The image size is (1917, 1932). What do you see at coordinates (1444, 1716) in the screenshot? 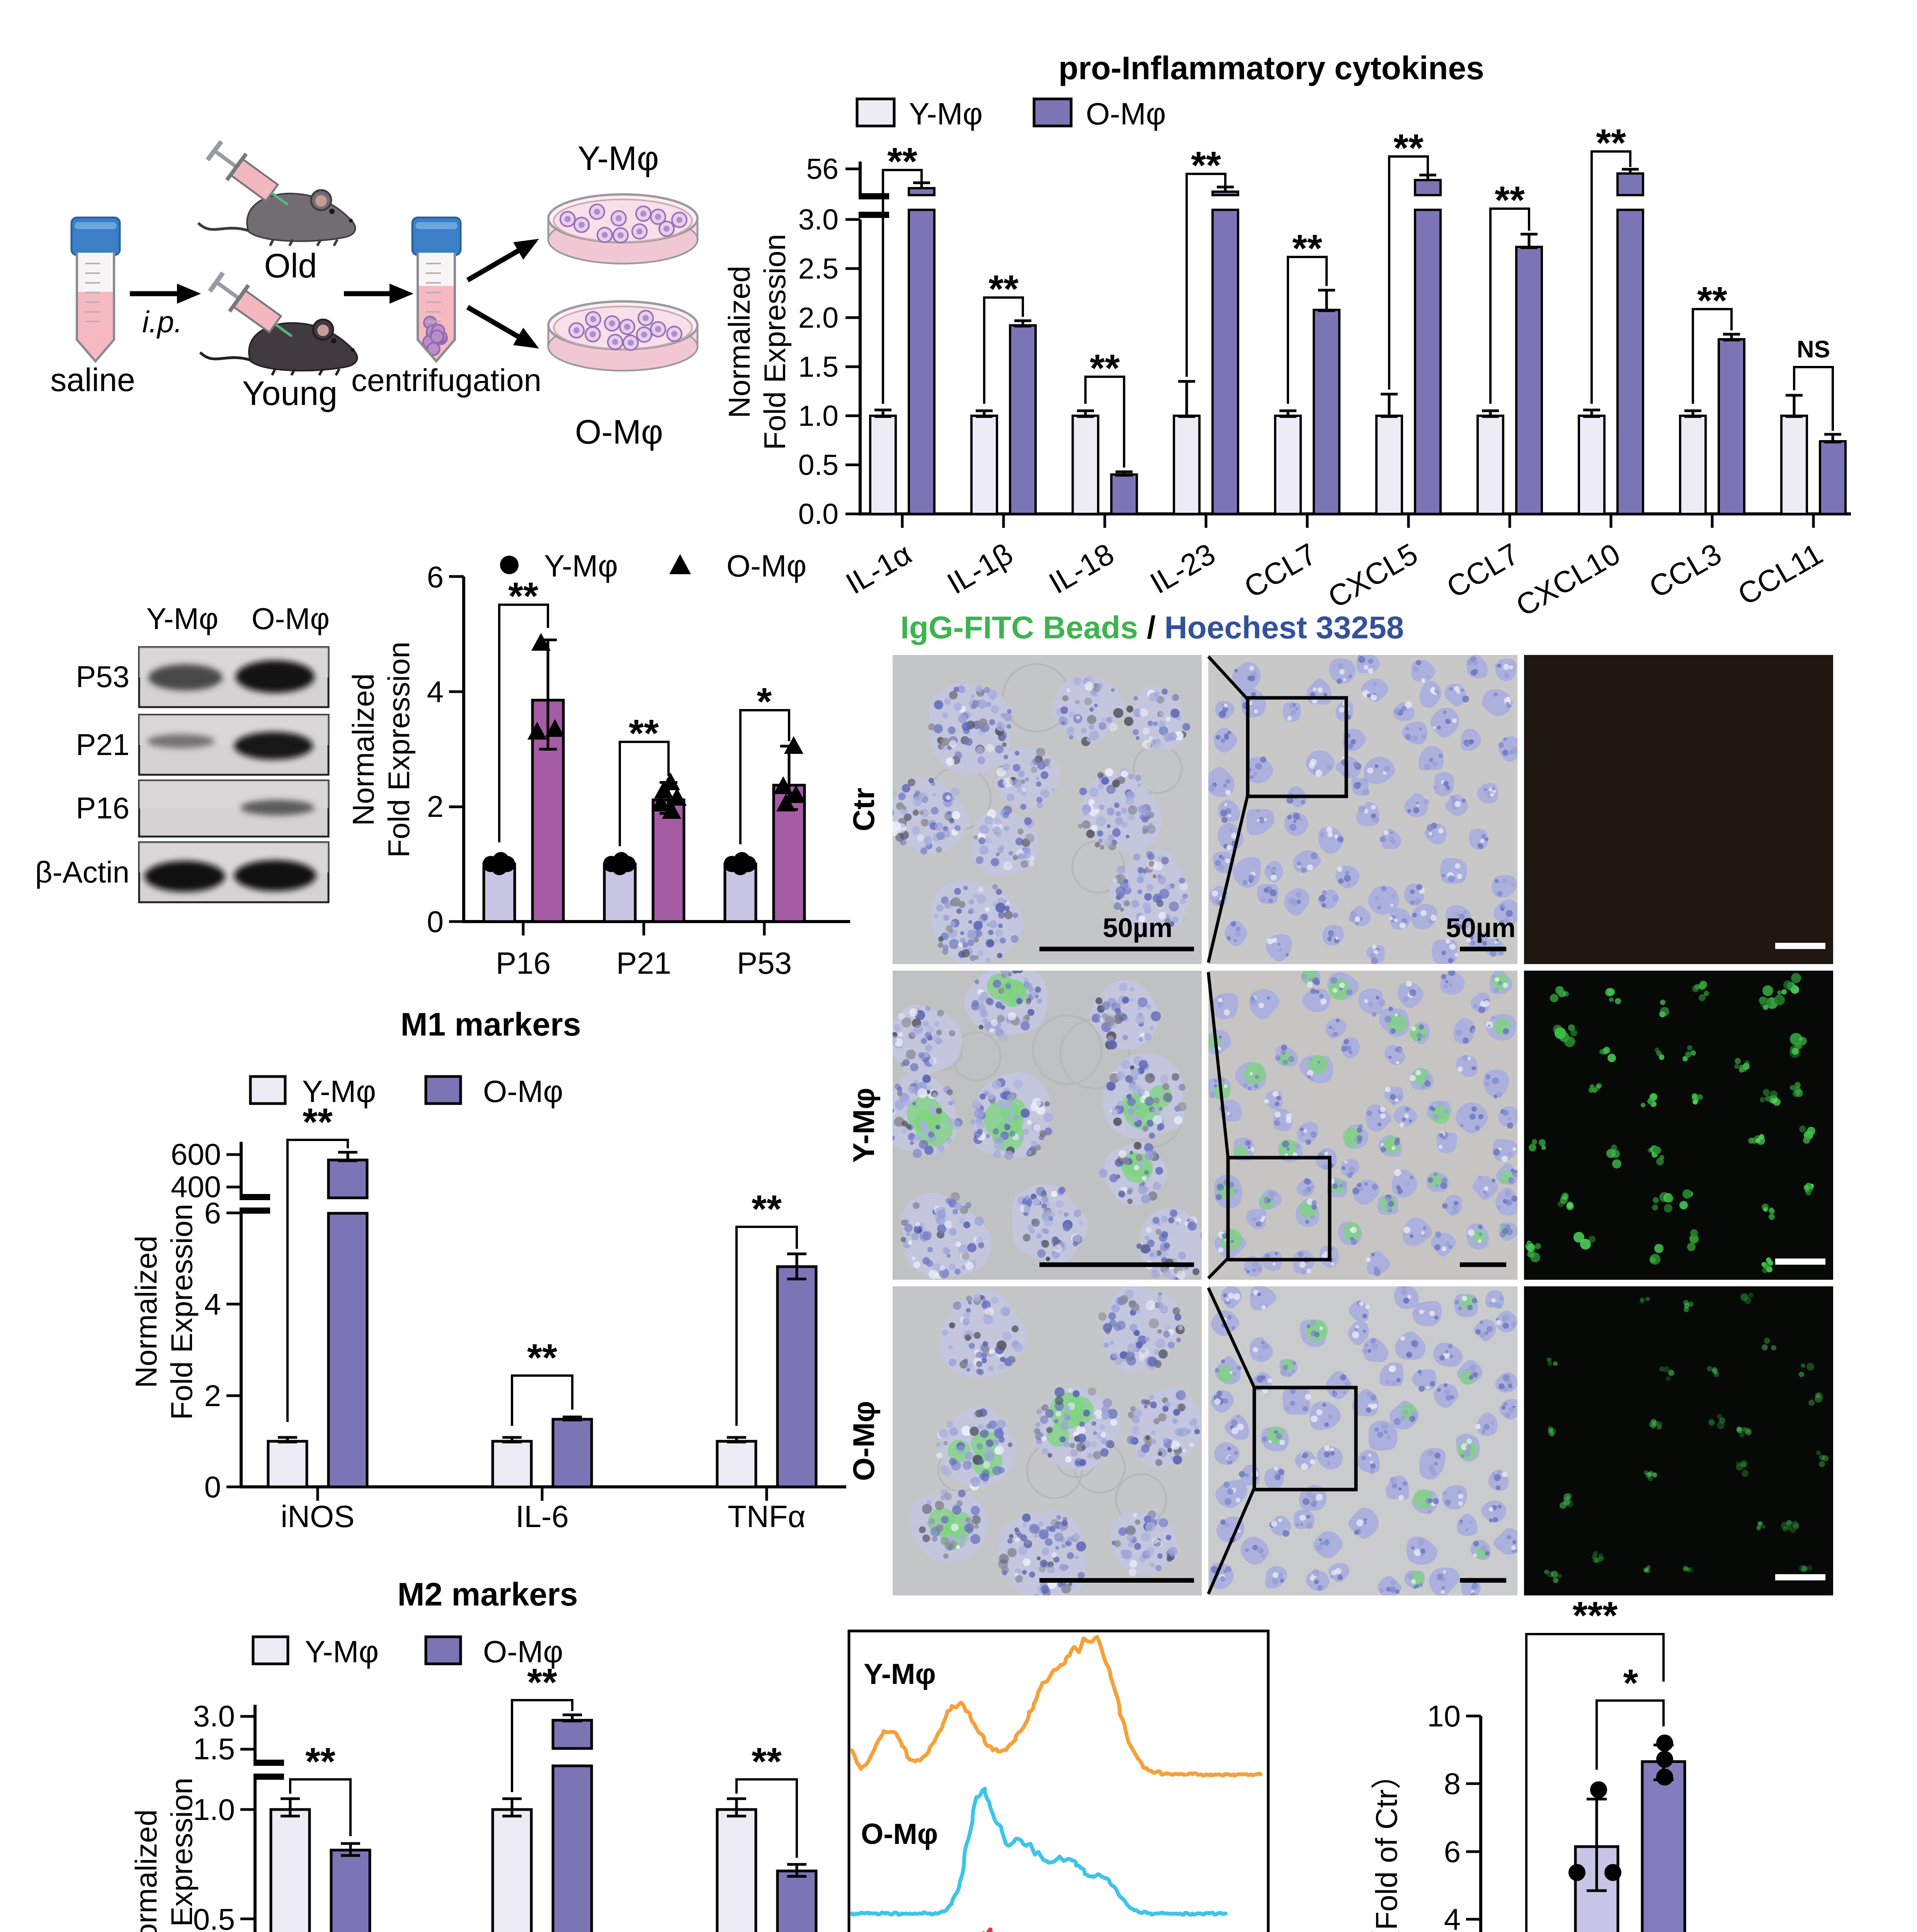
I see `svg-text: 10` at bounding box center [1444, 1716].